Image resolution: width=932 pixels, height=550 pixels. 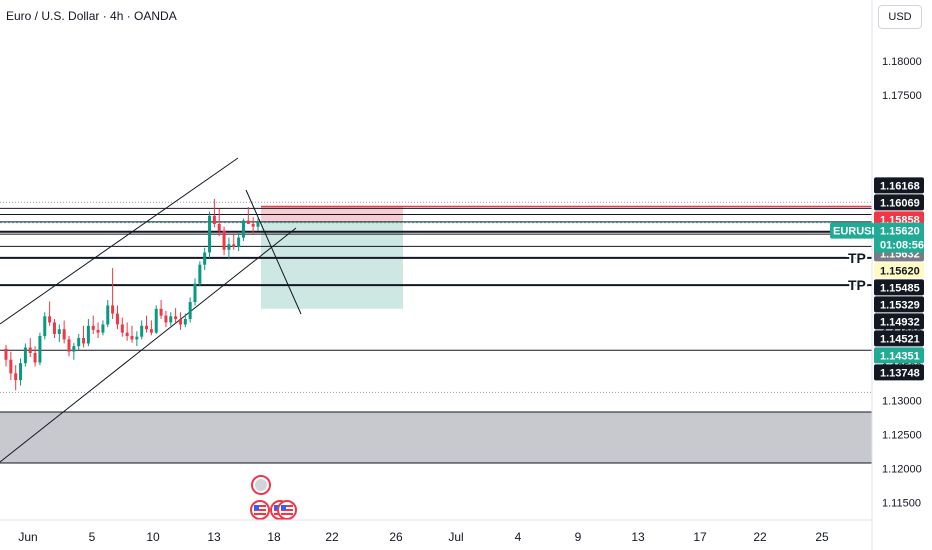 What do you see at coordinates (900, 17) in the screenshot?
I see `currency-selector: USD` at bounding box center [900, 17].